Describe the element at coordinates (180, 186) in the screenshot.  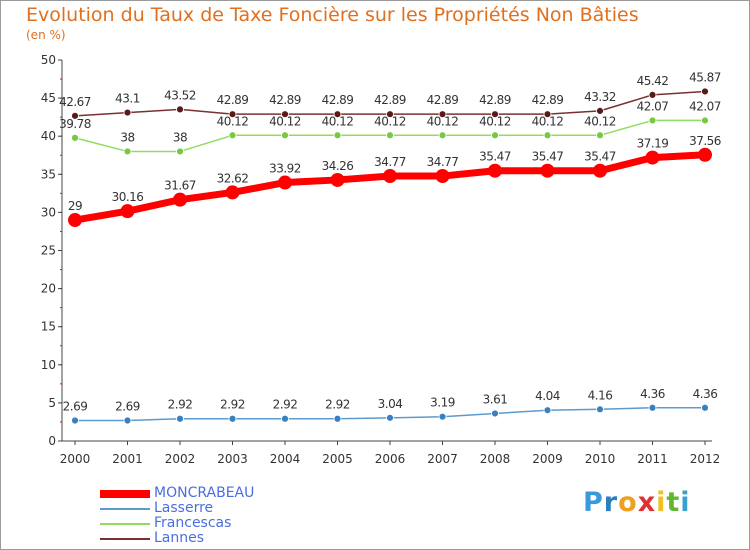
I see `data-label-moncrabeau: 31.67` at that location.